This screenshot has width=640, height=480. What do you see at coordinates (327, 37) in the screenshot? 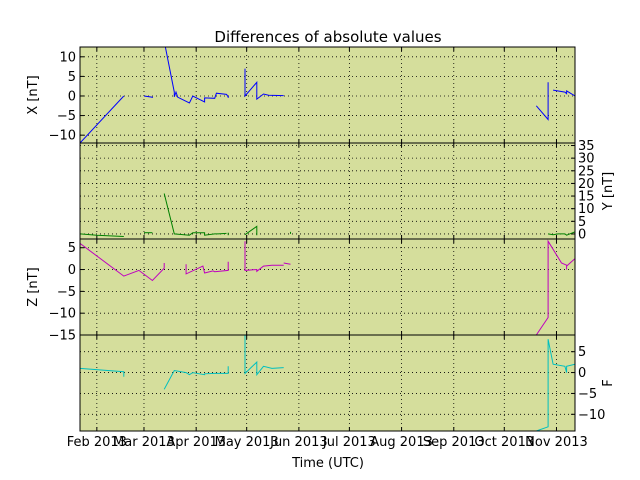
I see `chart-title: Differences of absolute values` at bounding box center [327, 37].